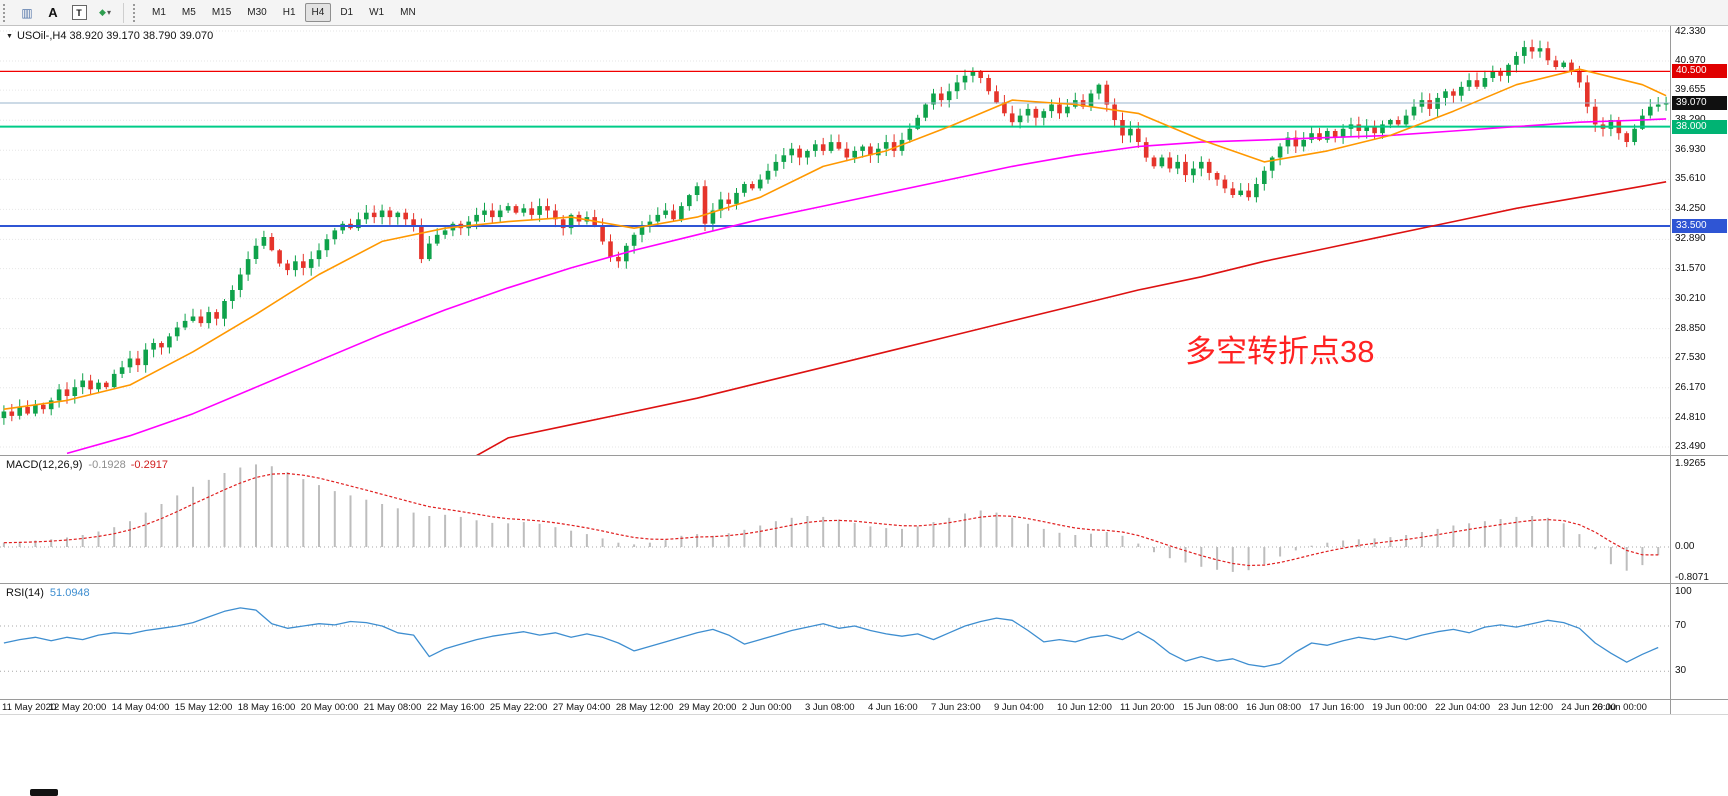 The height and width of the screenshot is (796, 1728). Describe the element at coordinates (257, 12) in the screenshot. I see `tf-button-M30: M30` at that location.